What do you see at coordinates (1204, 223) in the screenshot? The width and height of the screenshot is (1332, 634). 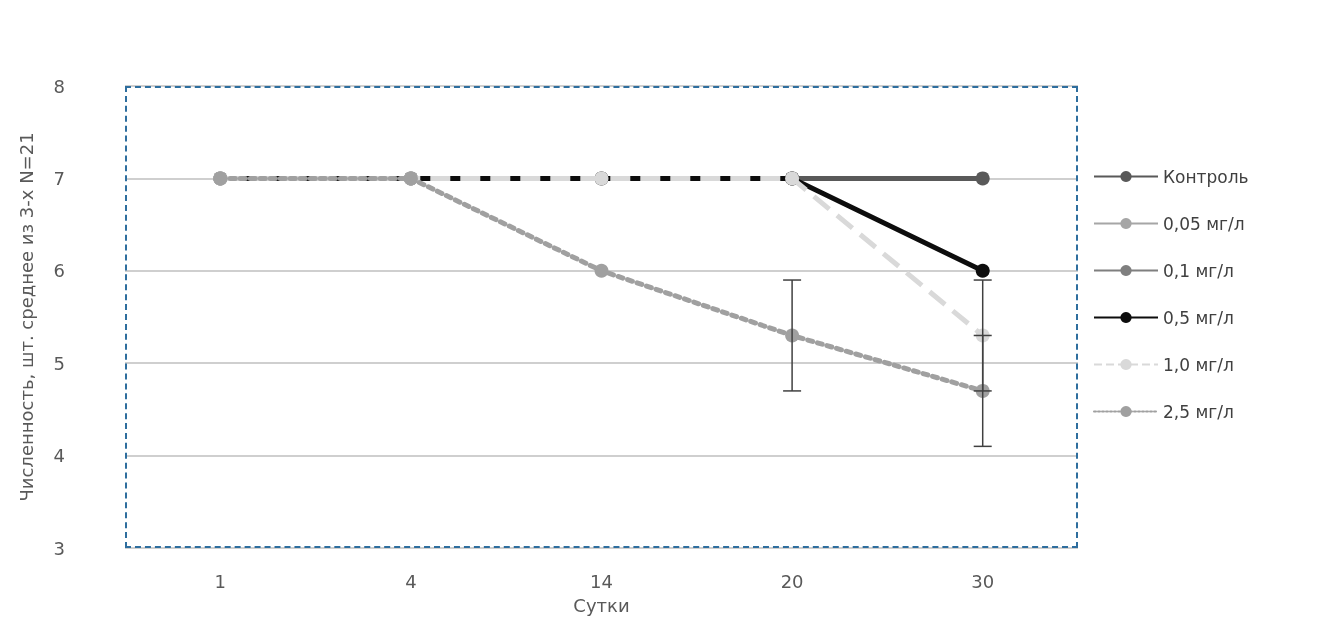 I see `legend-label: 0,05 мг/л` at bounding box center [1204, 223].